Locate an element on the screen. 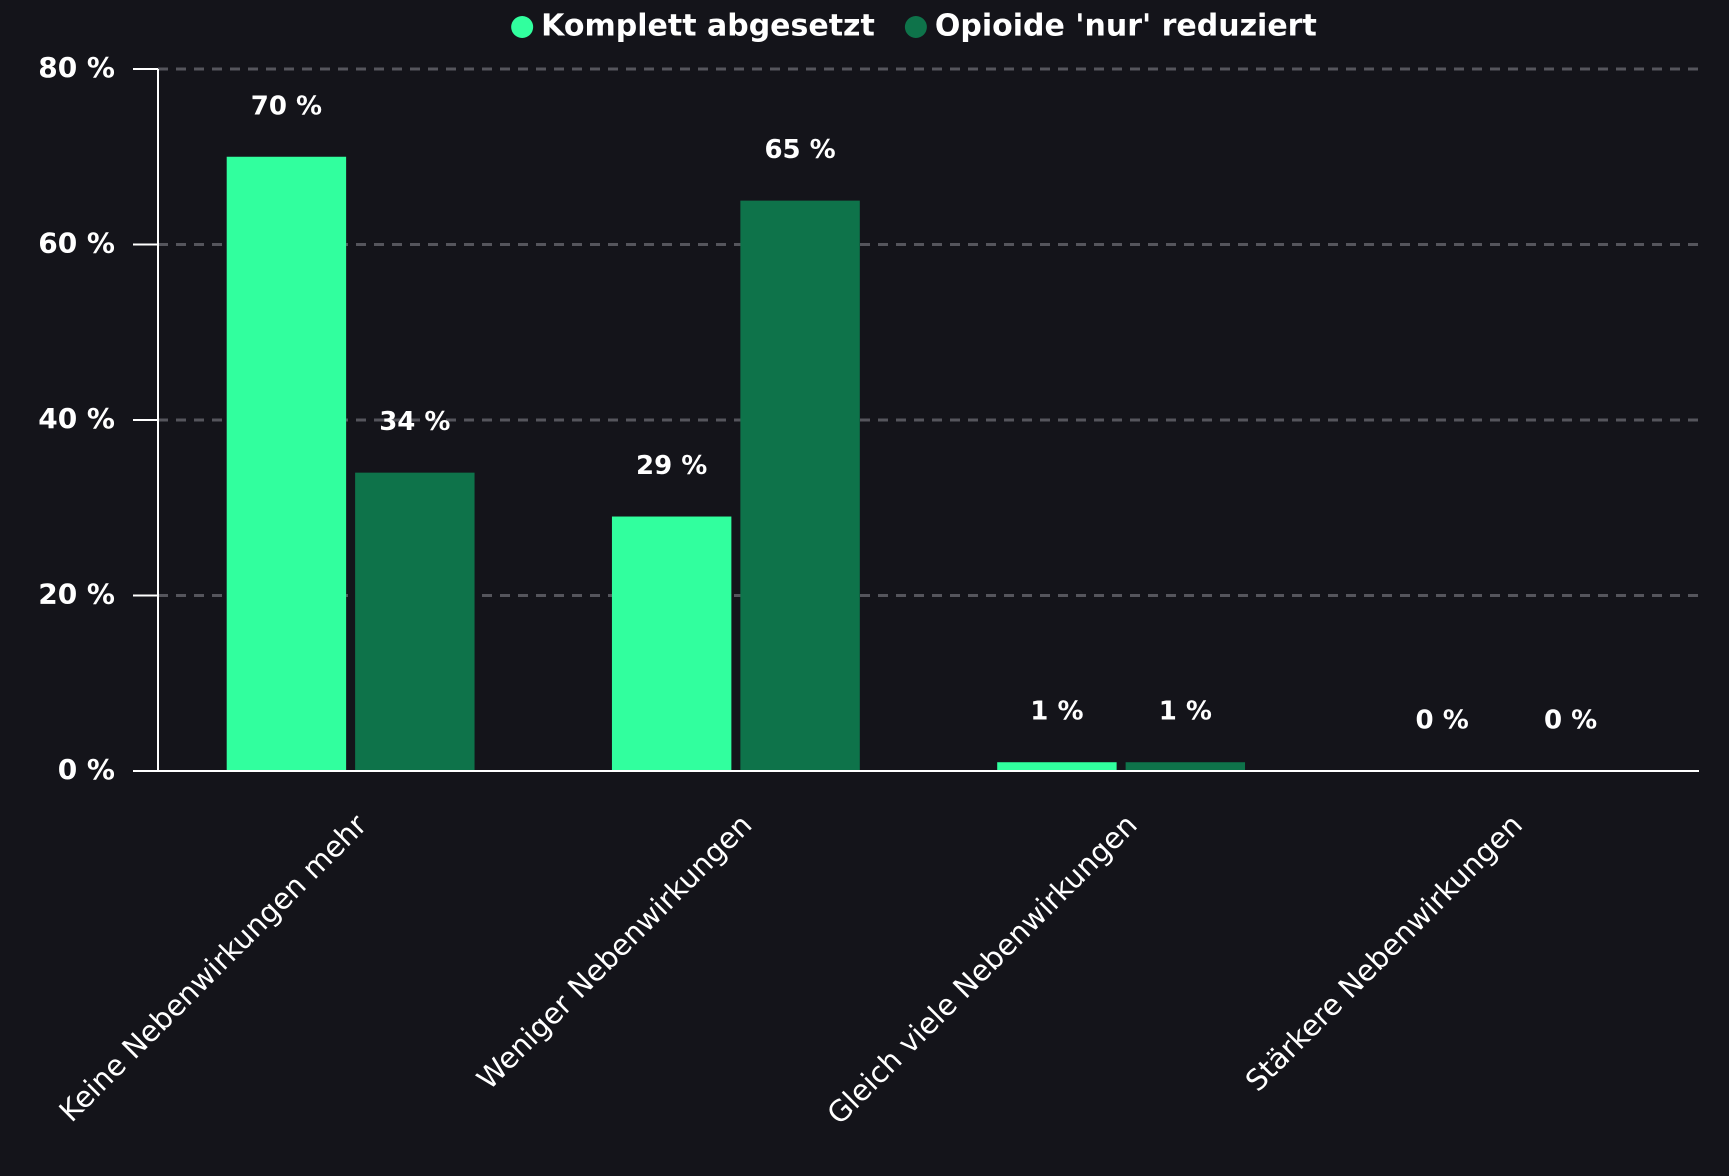 The width and height of the screenshot is (1729, 1176). value-label: 65 % is located at coordinates (799, 150).